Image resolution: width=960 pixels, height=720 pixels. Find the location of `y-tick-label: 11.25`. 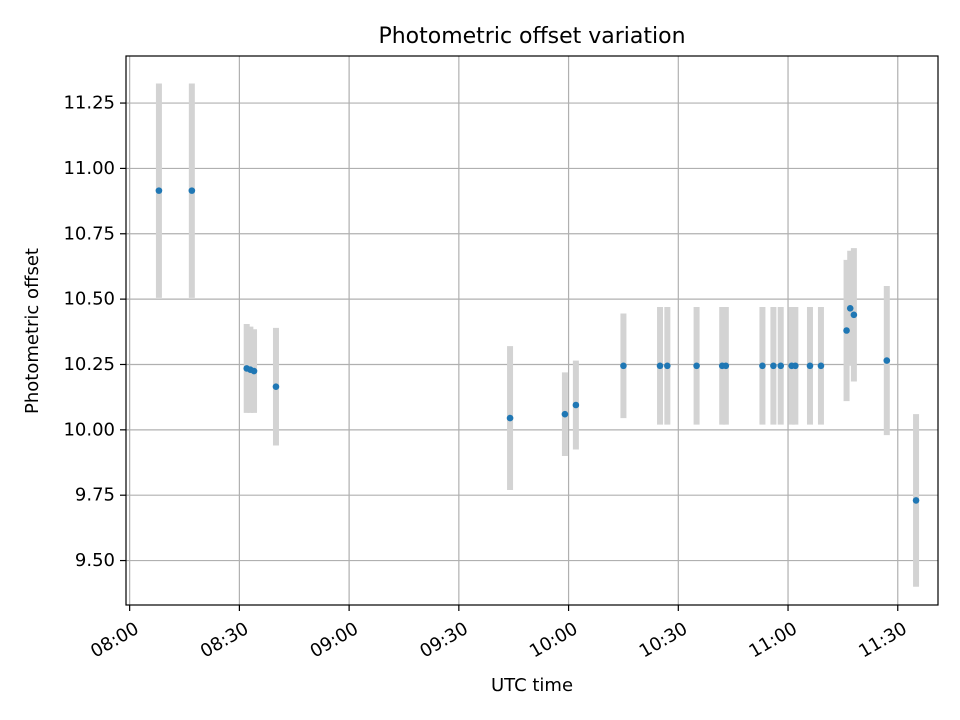

y-tick-label: 11.25 is located at coordinates (89, 103).